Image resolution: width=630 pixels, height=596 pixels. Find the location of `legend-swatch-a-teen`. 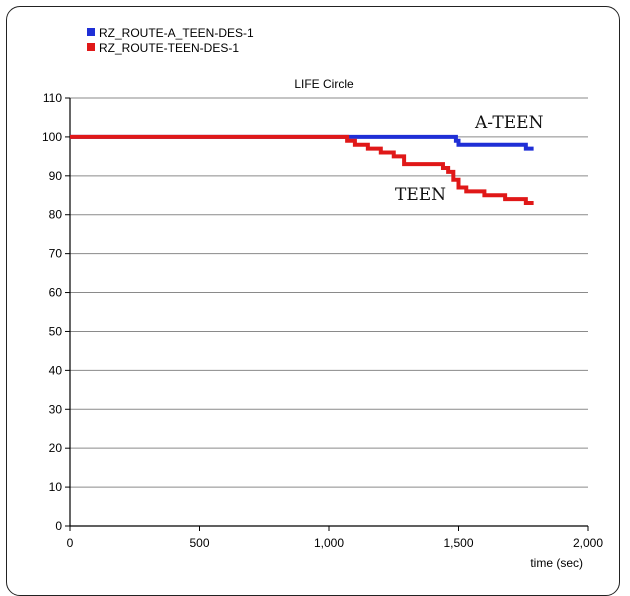

legend-swatch-a-teen is located at coordinates (91, 32).